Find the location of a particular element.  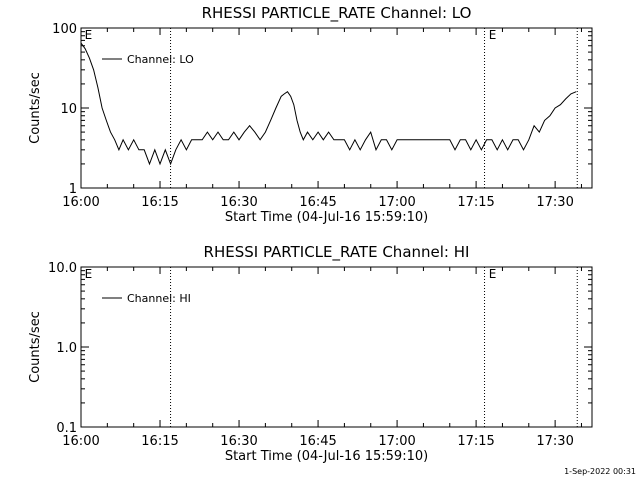

y-tick-label: 0.1 is located at coordinates (66, 428).